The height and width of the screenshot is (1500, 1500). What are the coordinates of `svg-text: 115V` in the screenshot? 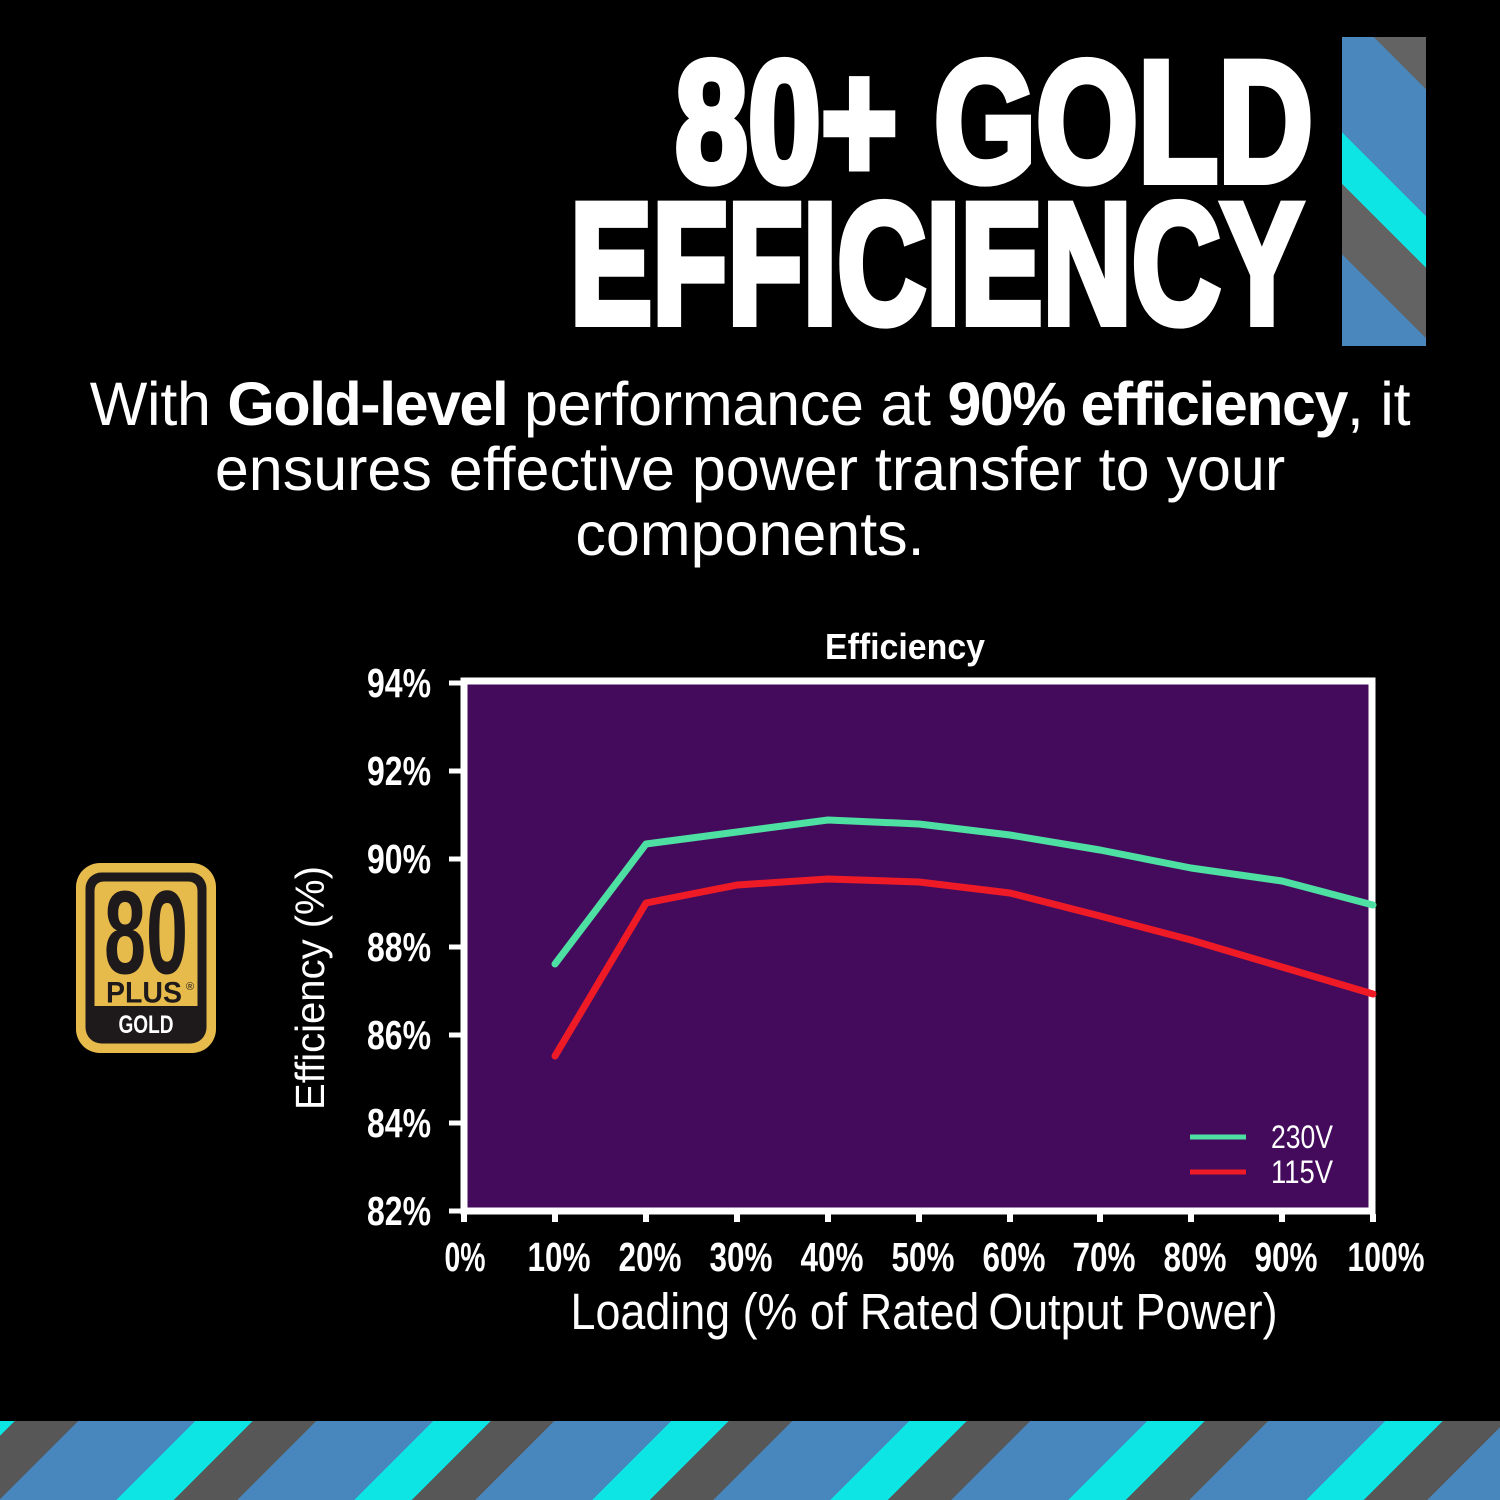 It's located at (1302, 1172).